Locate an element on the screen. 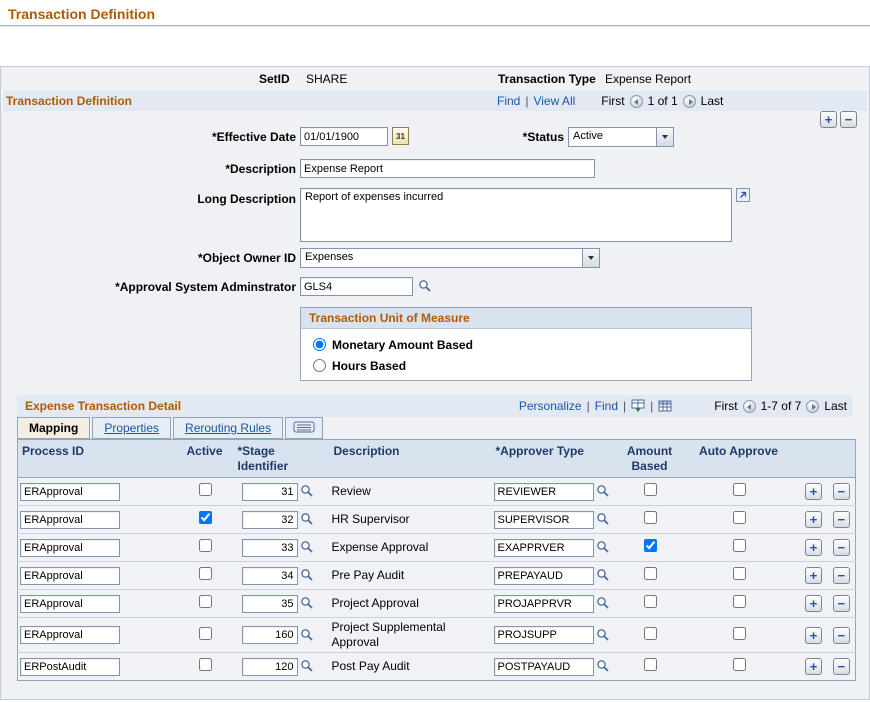  view-all-link: View All is located at coordinates (554, 101).